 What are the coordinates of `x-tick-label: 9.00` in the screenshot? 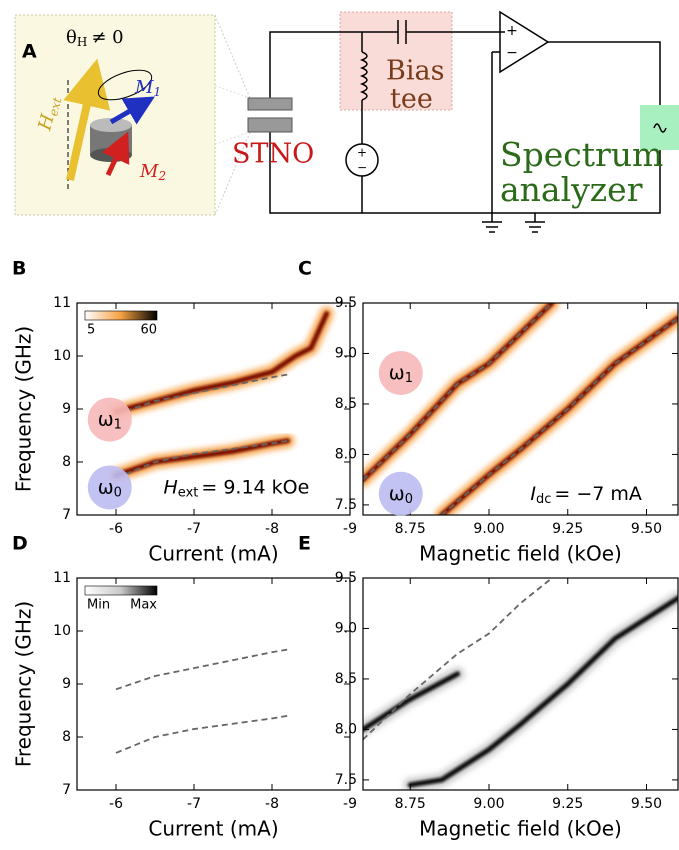 It's located at (488, 804).